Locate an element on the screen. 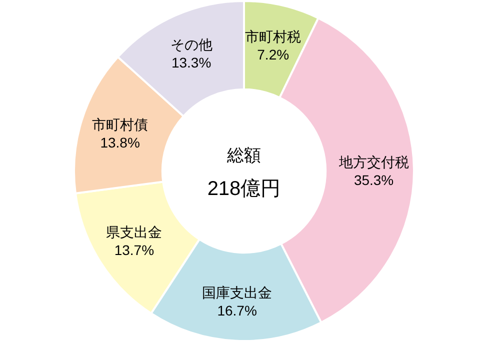 Image resolution: width=488 pixels, height=346 pixels. slice-label: 市町村債 is located at coordinates (120, 124).